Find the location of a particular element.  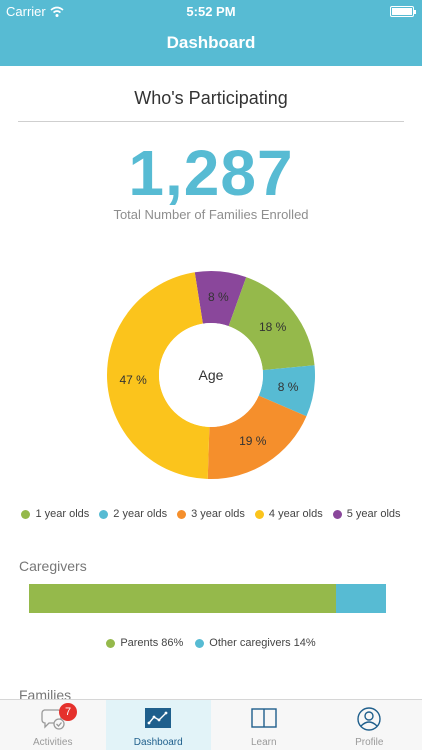

legend-label: 1 year olds is located at coordinates (62, 514).